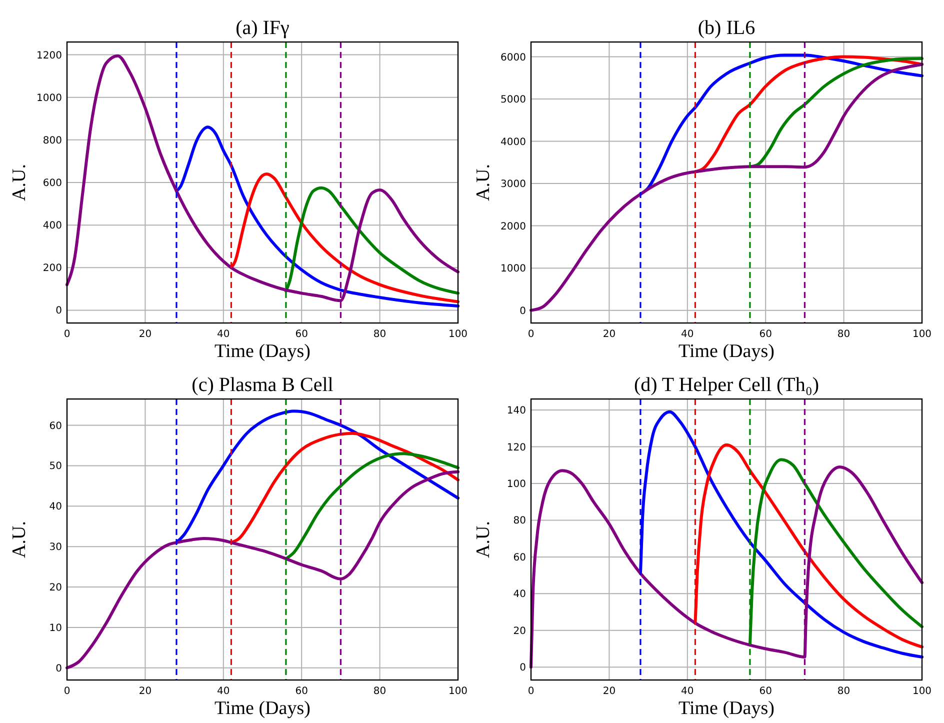  Describe the element at coordinates (516, 448) in the screenshot. I see `y-tick-label: 120` at that location.